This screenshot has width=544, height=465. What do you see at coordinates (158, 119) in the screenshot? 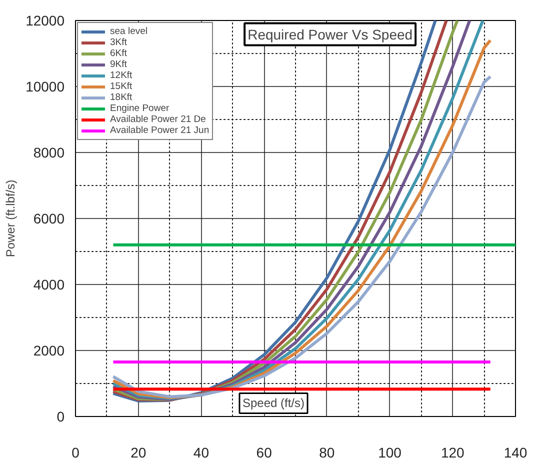
I see `legend-label: Available Power 21 De` at bounding box center [158, 119].